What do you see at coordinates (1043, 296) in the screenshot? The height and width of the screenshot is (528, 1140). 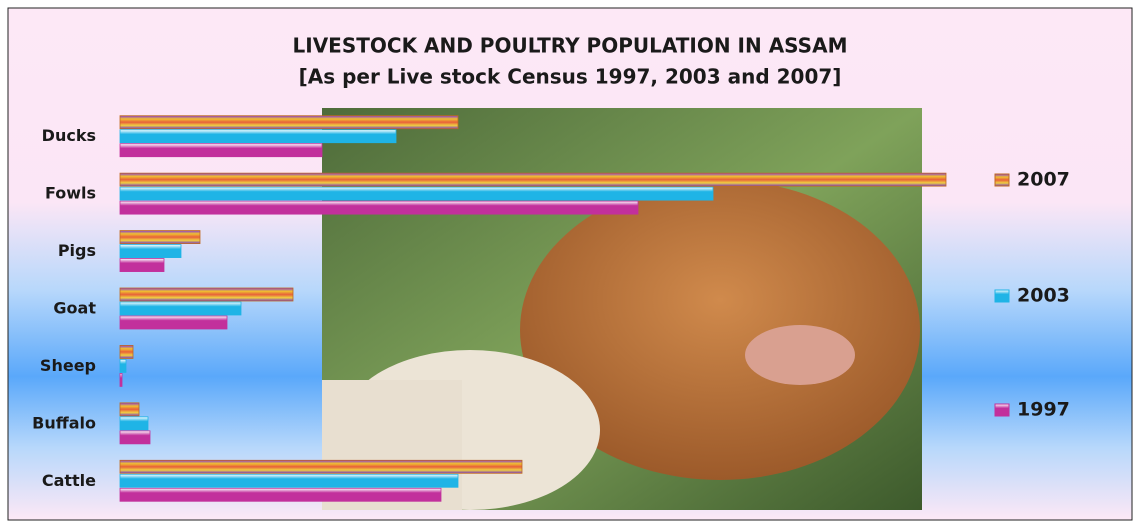 I see `legend-label: 2003` at bounding box center [1043, 296].